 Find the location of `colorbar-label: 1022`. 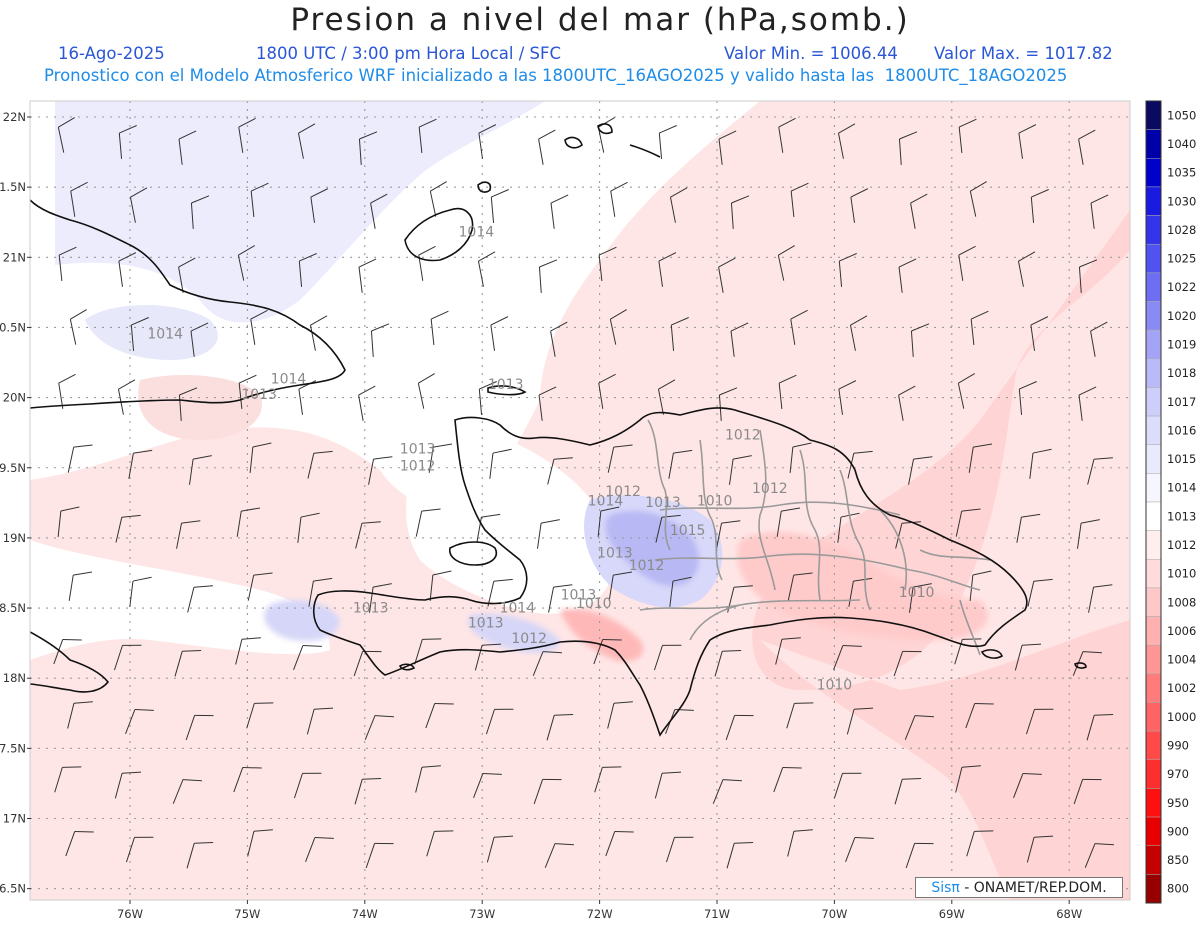

colorbar-label: 1022 is located at coordinates (1181, 287).